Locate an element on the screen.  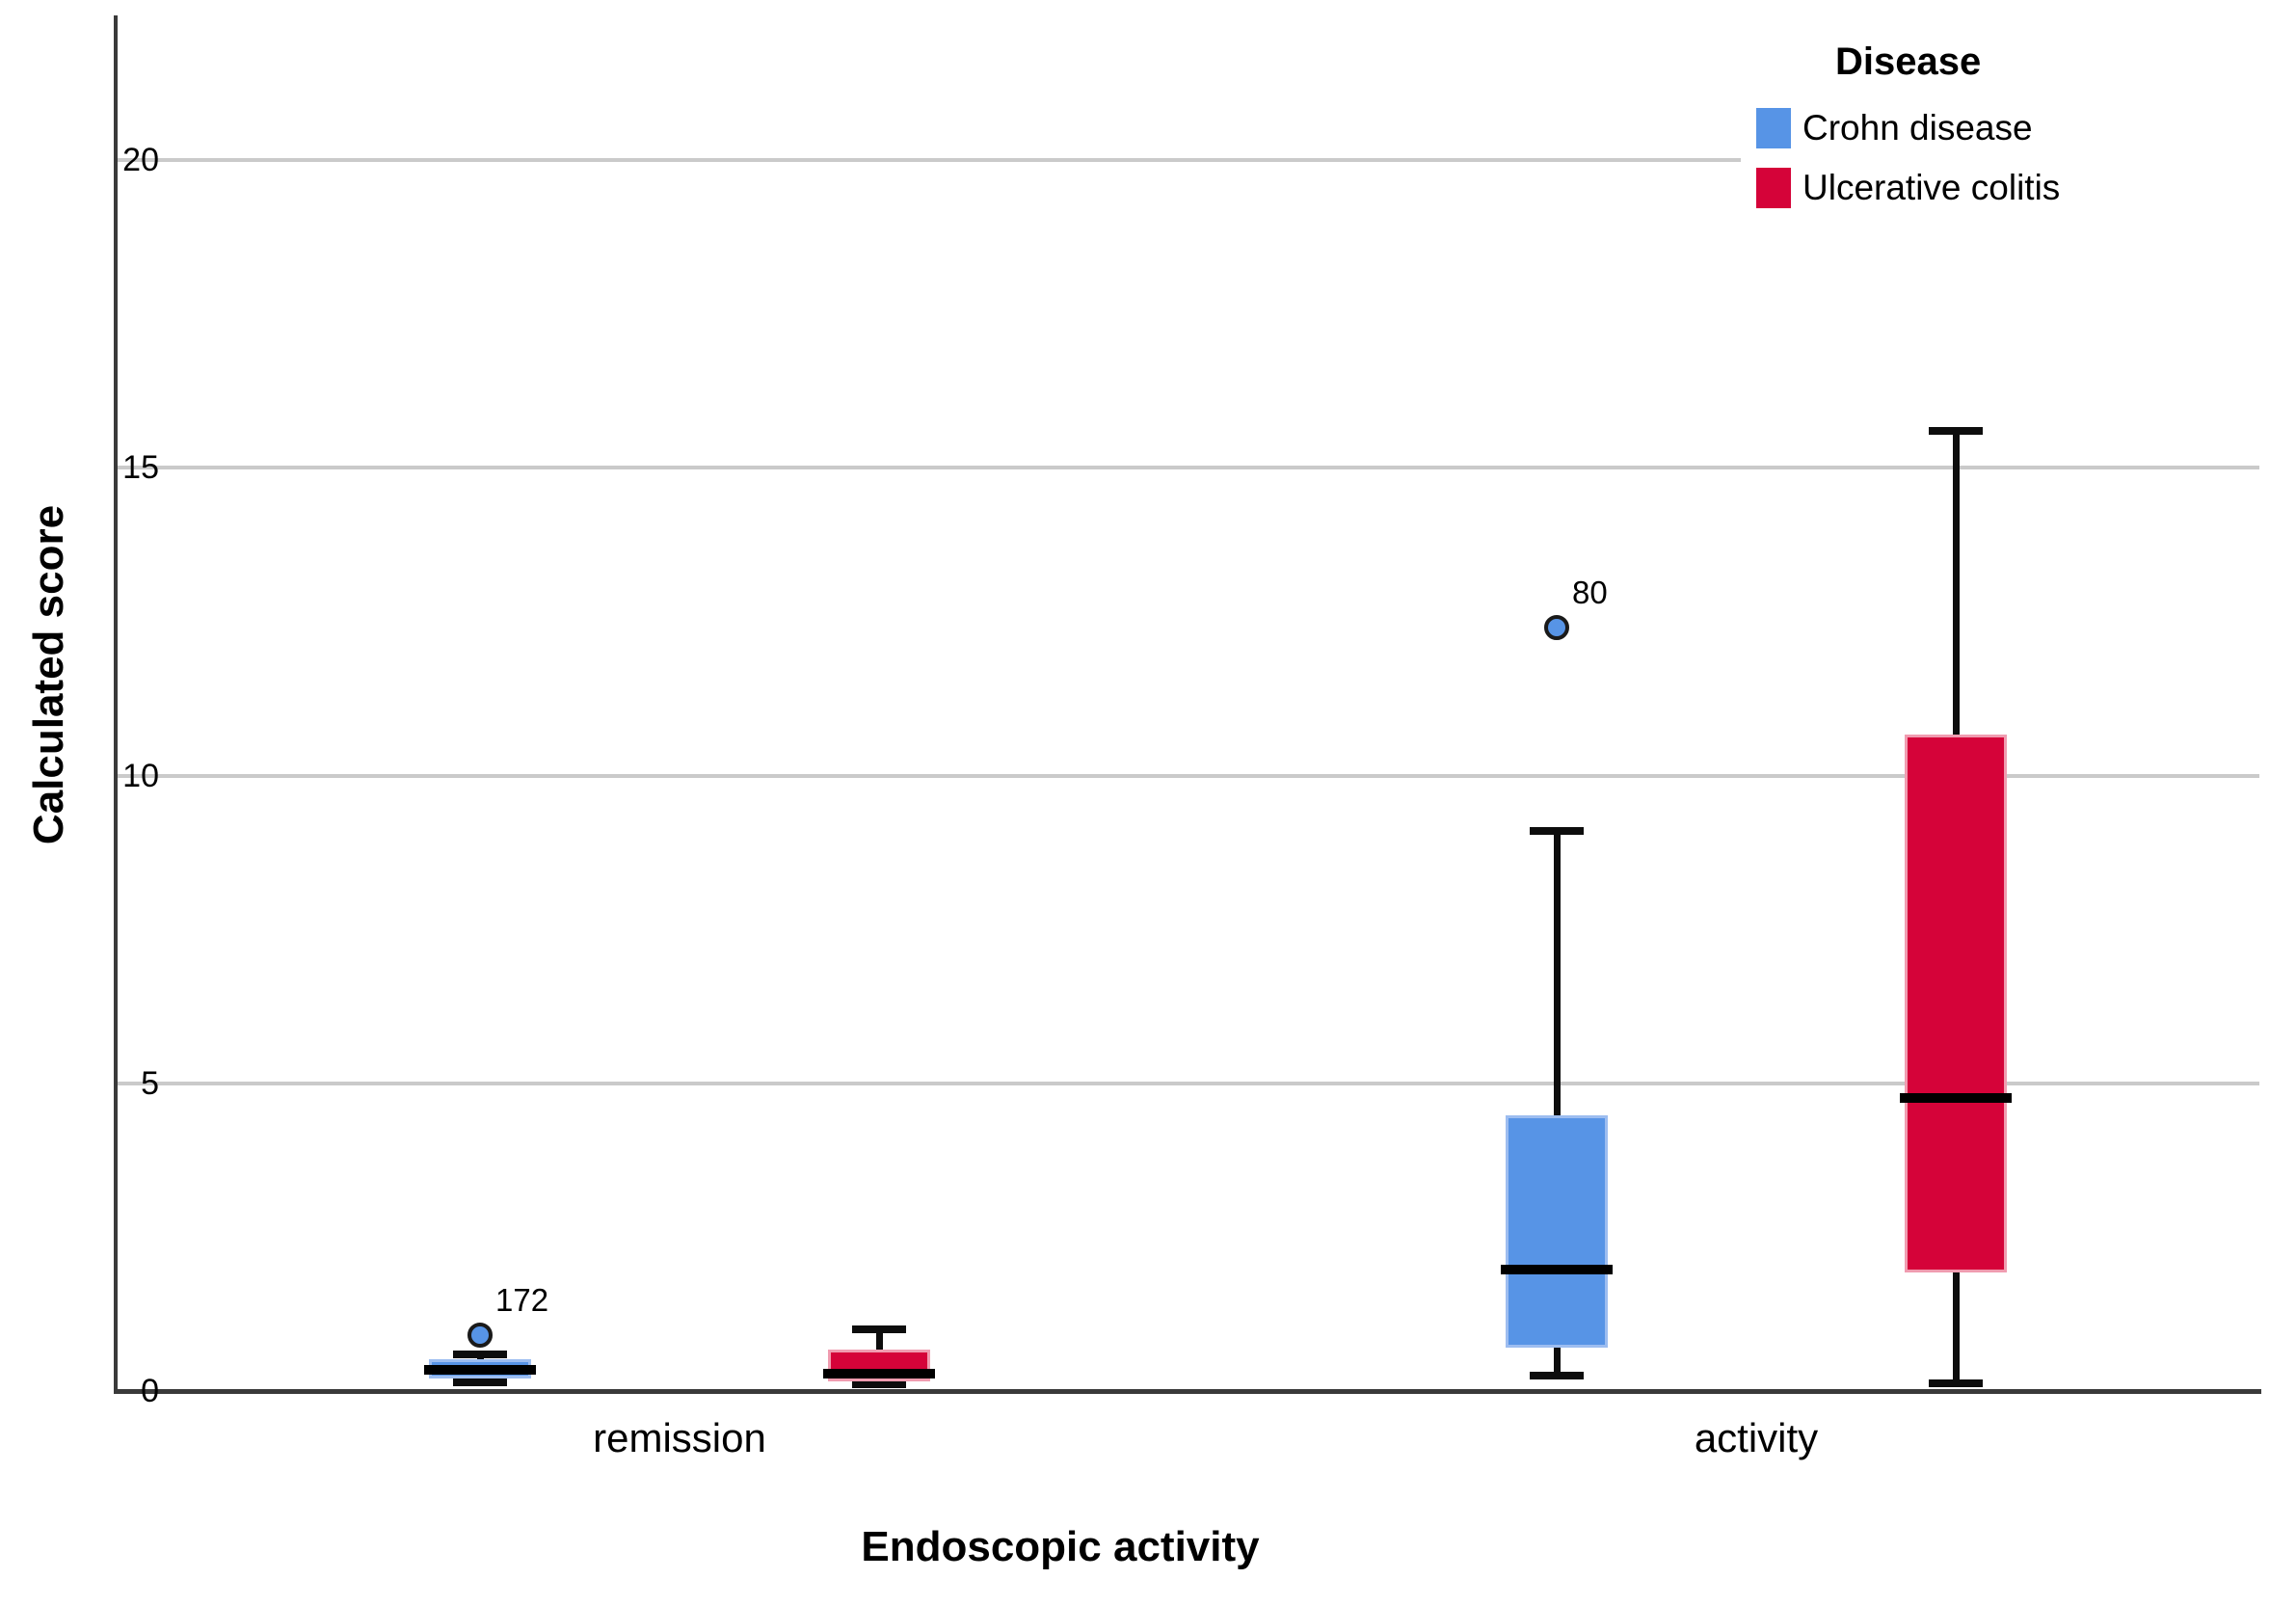
y-axis-title: Calculated score is located at coordinates (49, 674).